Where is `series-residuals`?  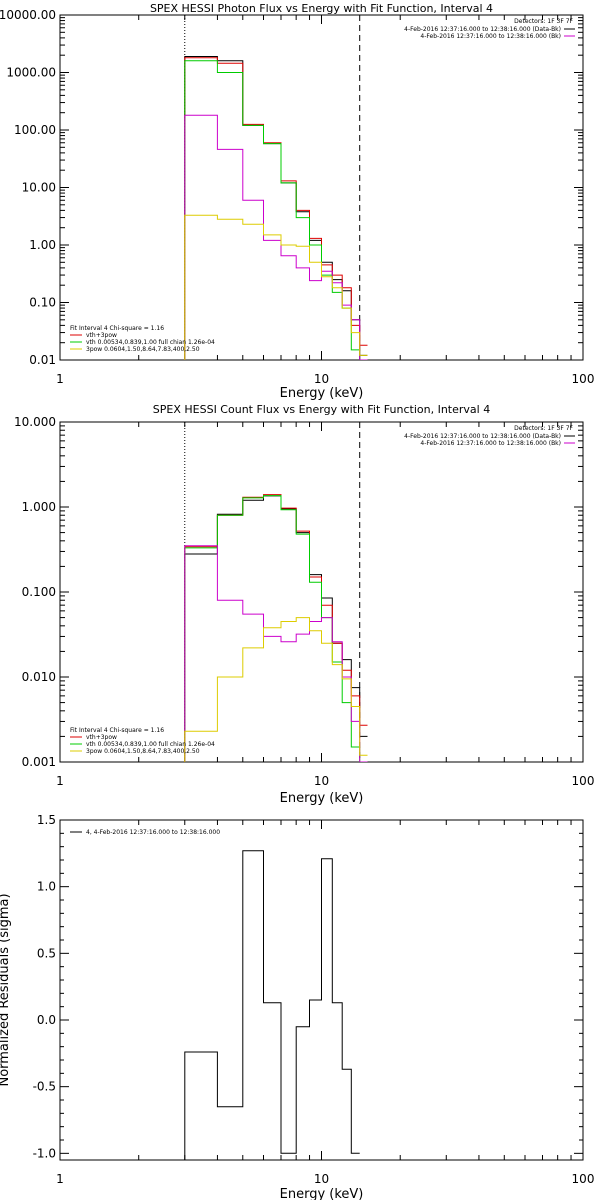 series-residuals is located at coordinates (272, 1005).